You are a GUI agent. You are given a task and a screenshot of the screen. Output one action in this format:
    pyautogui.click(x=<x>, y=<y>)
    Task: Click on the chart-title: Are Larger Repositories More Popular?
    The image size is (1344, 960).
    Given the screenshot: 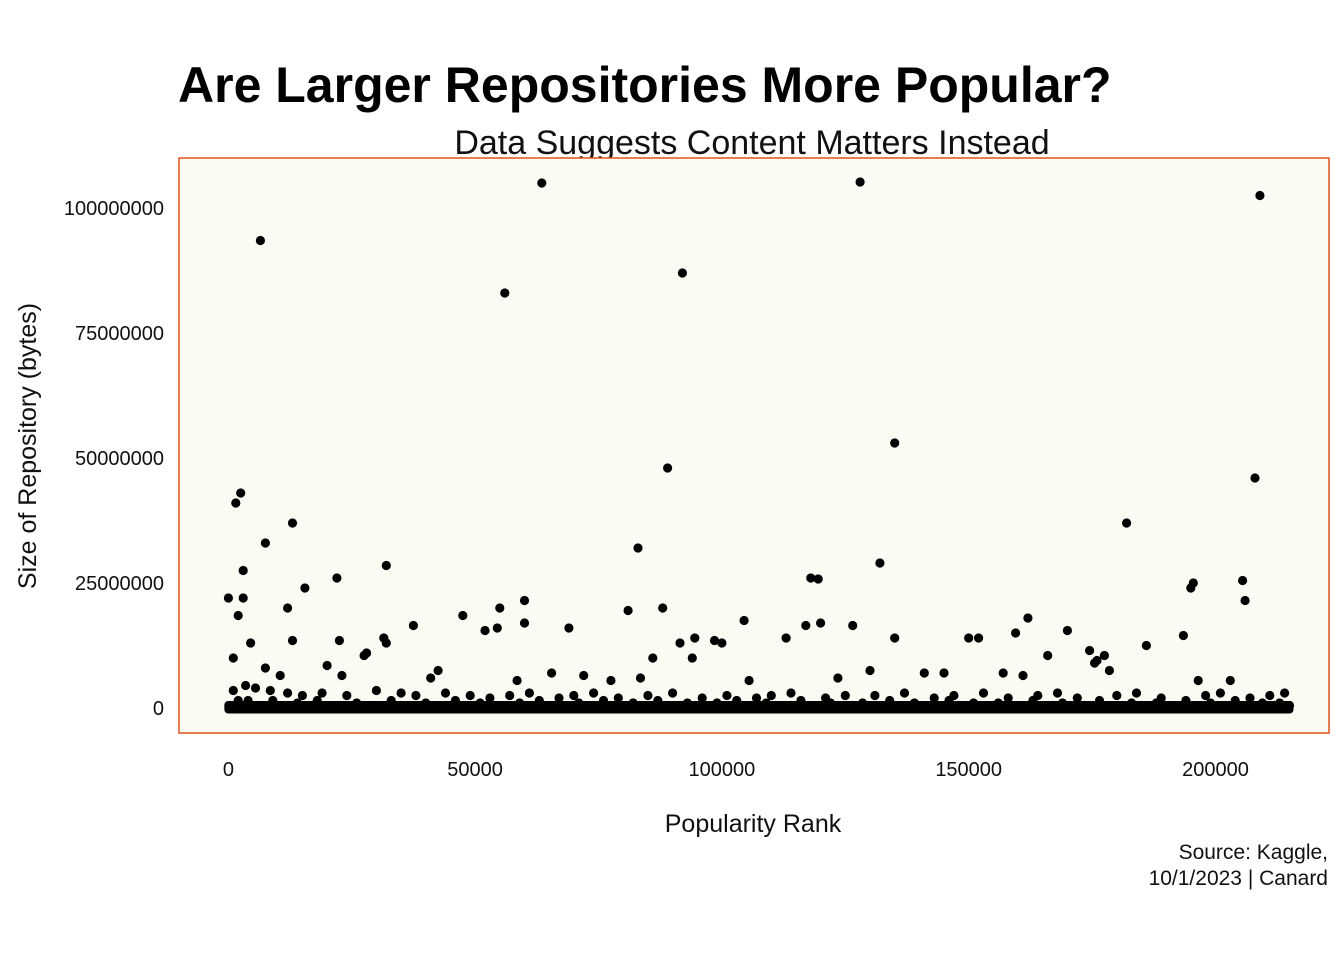 What is the action you would take?
    pyautogui.click(x=645, y=85)
    